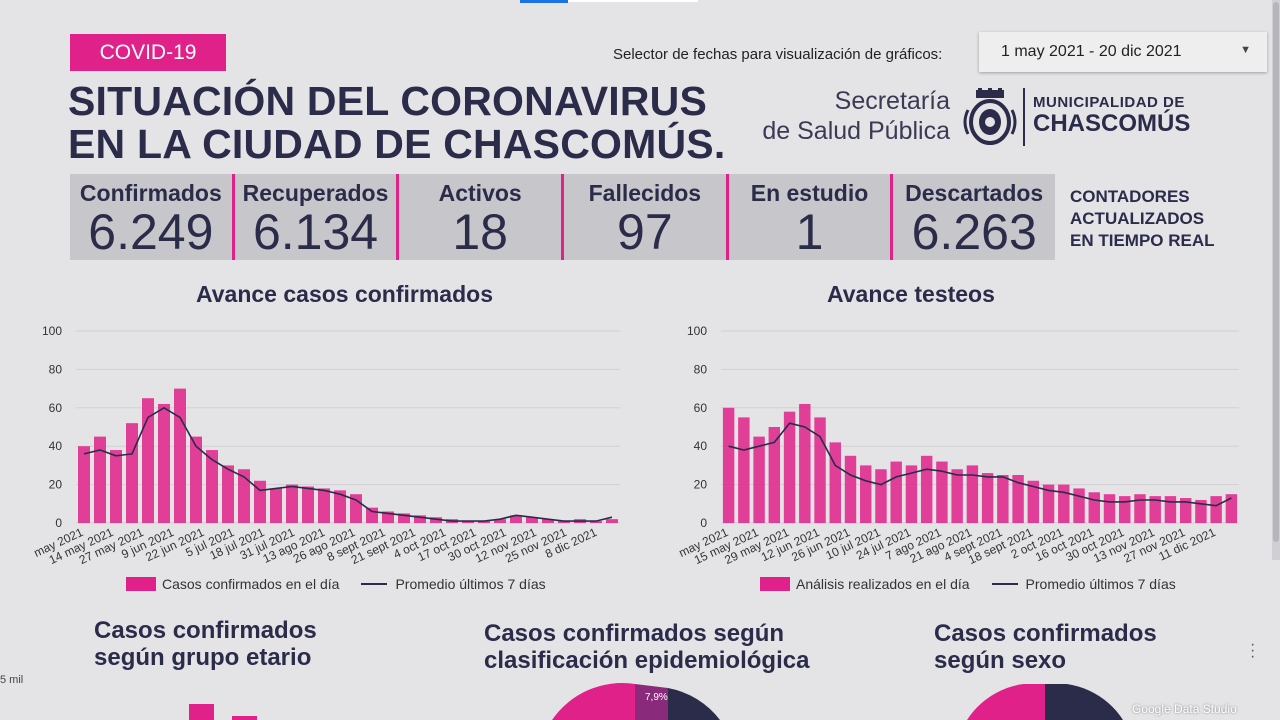 Image resolution: width=1280 pixels, height=720 pixels. I want to click on y-tick-label: 40, so click(701, 446).